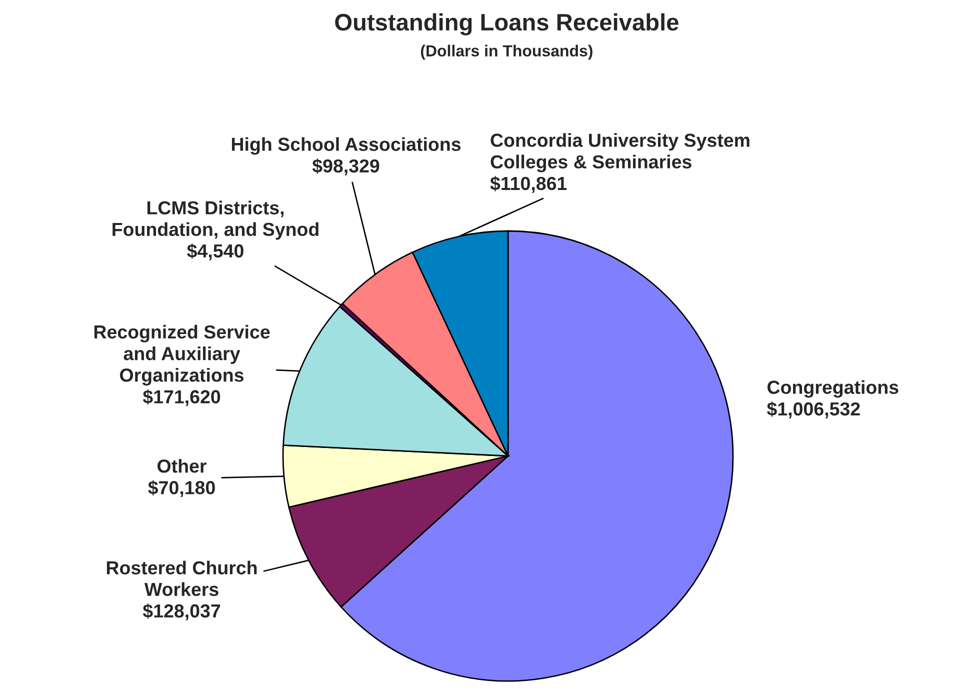 Image resolution: width=956 pixels, height=696 pixels. What do you see at coordinates (528, 184) in the screenshot?
I see `data-label: $110,861` at bounding box center [528, 184].